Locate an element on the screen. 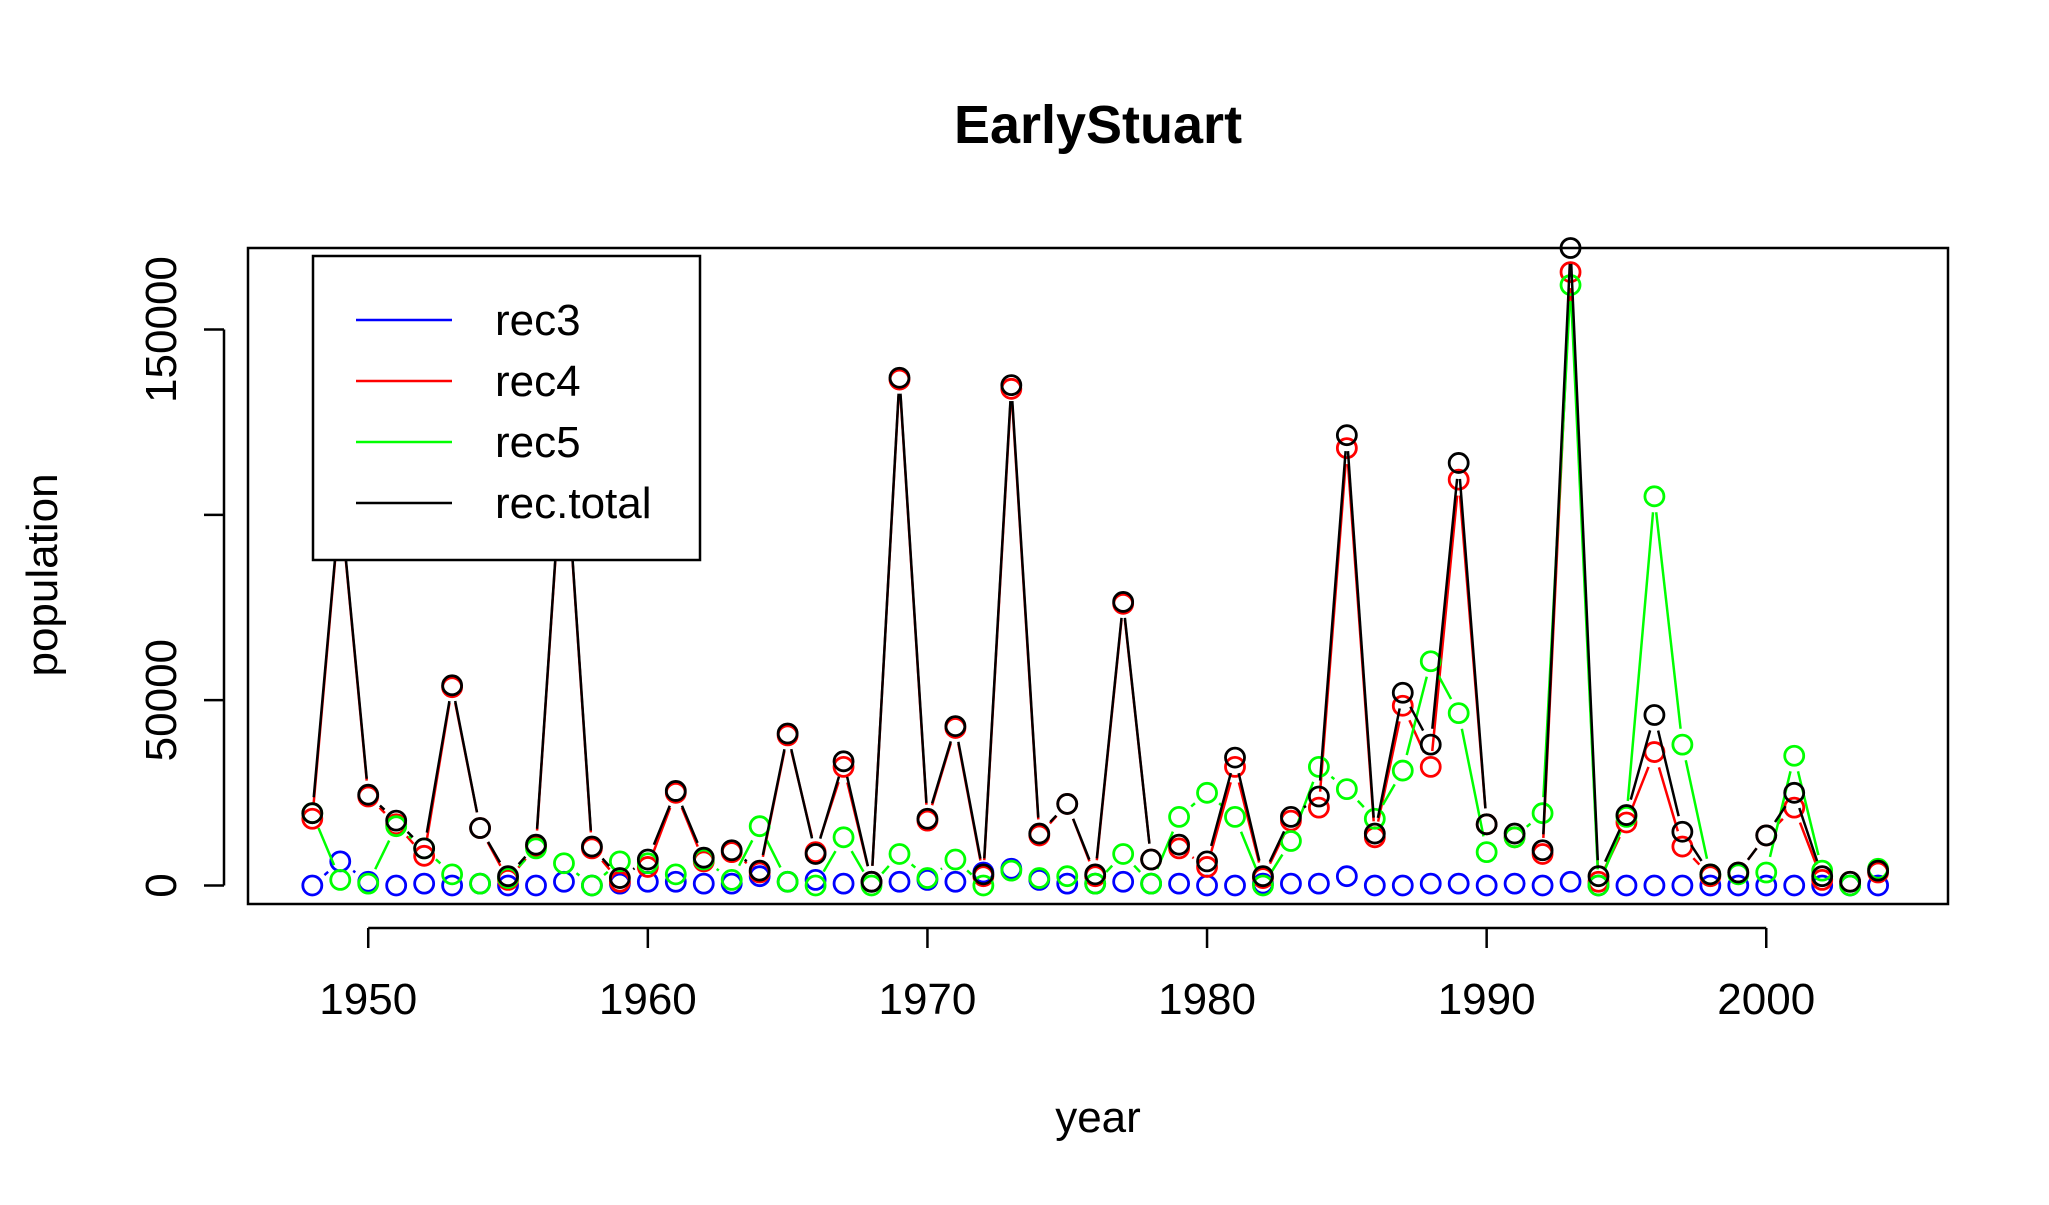 Image resolution: width=2049 pixels, height=1205 pixels. legend-label: rec5 is located at coordinates (538, 442).